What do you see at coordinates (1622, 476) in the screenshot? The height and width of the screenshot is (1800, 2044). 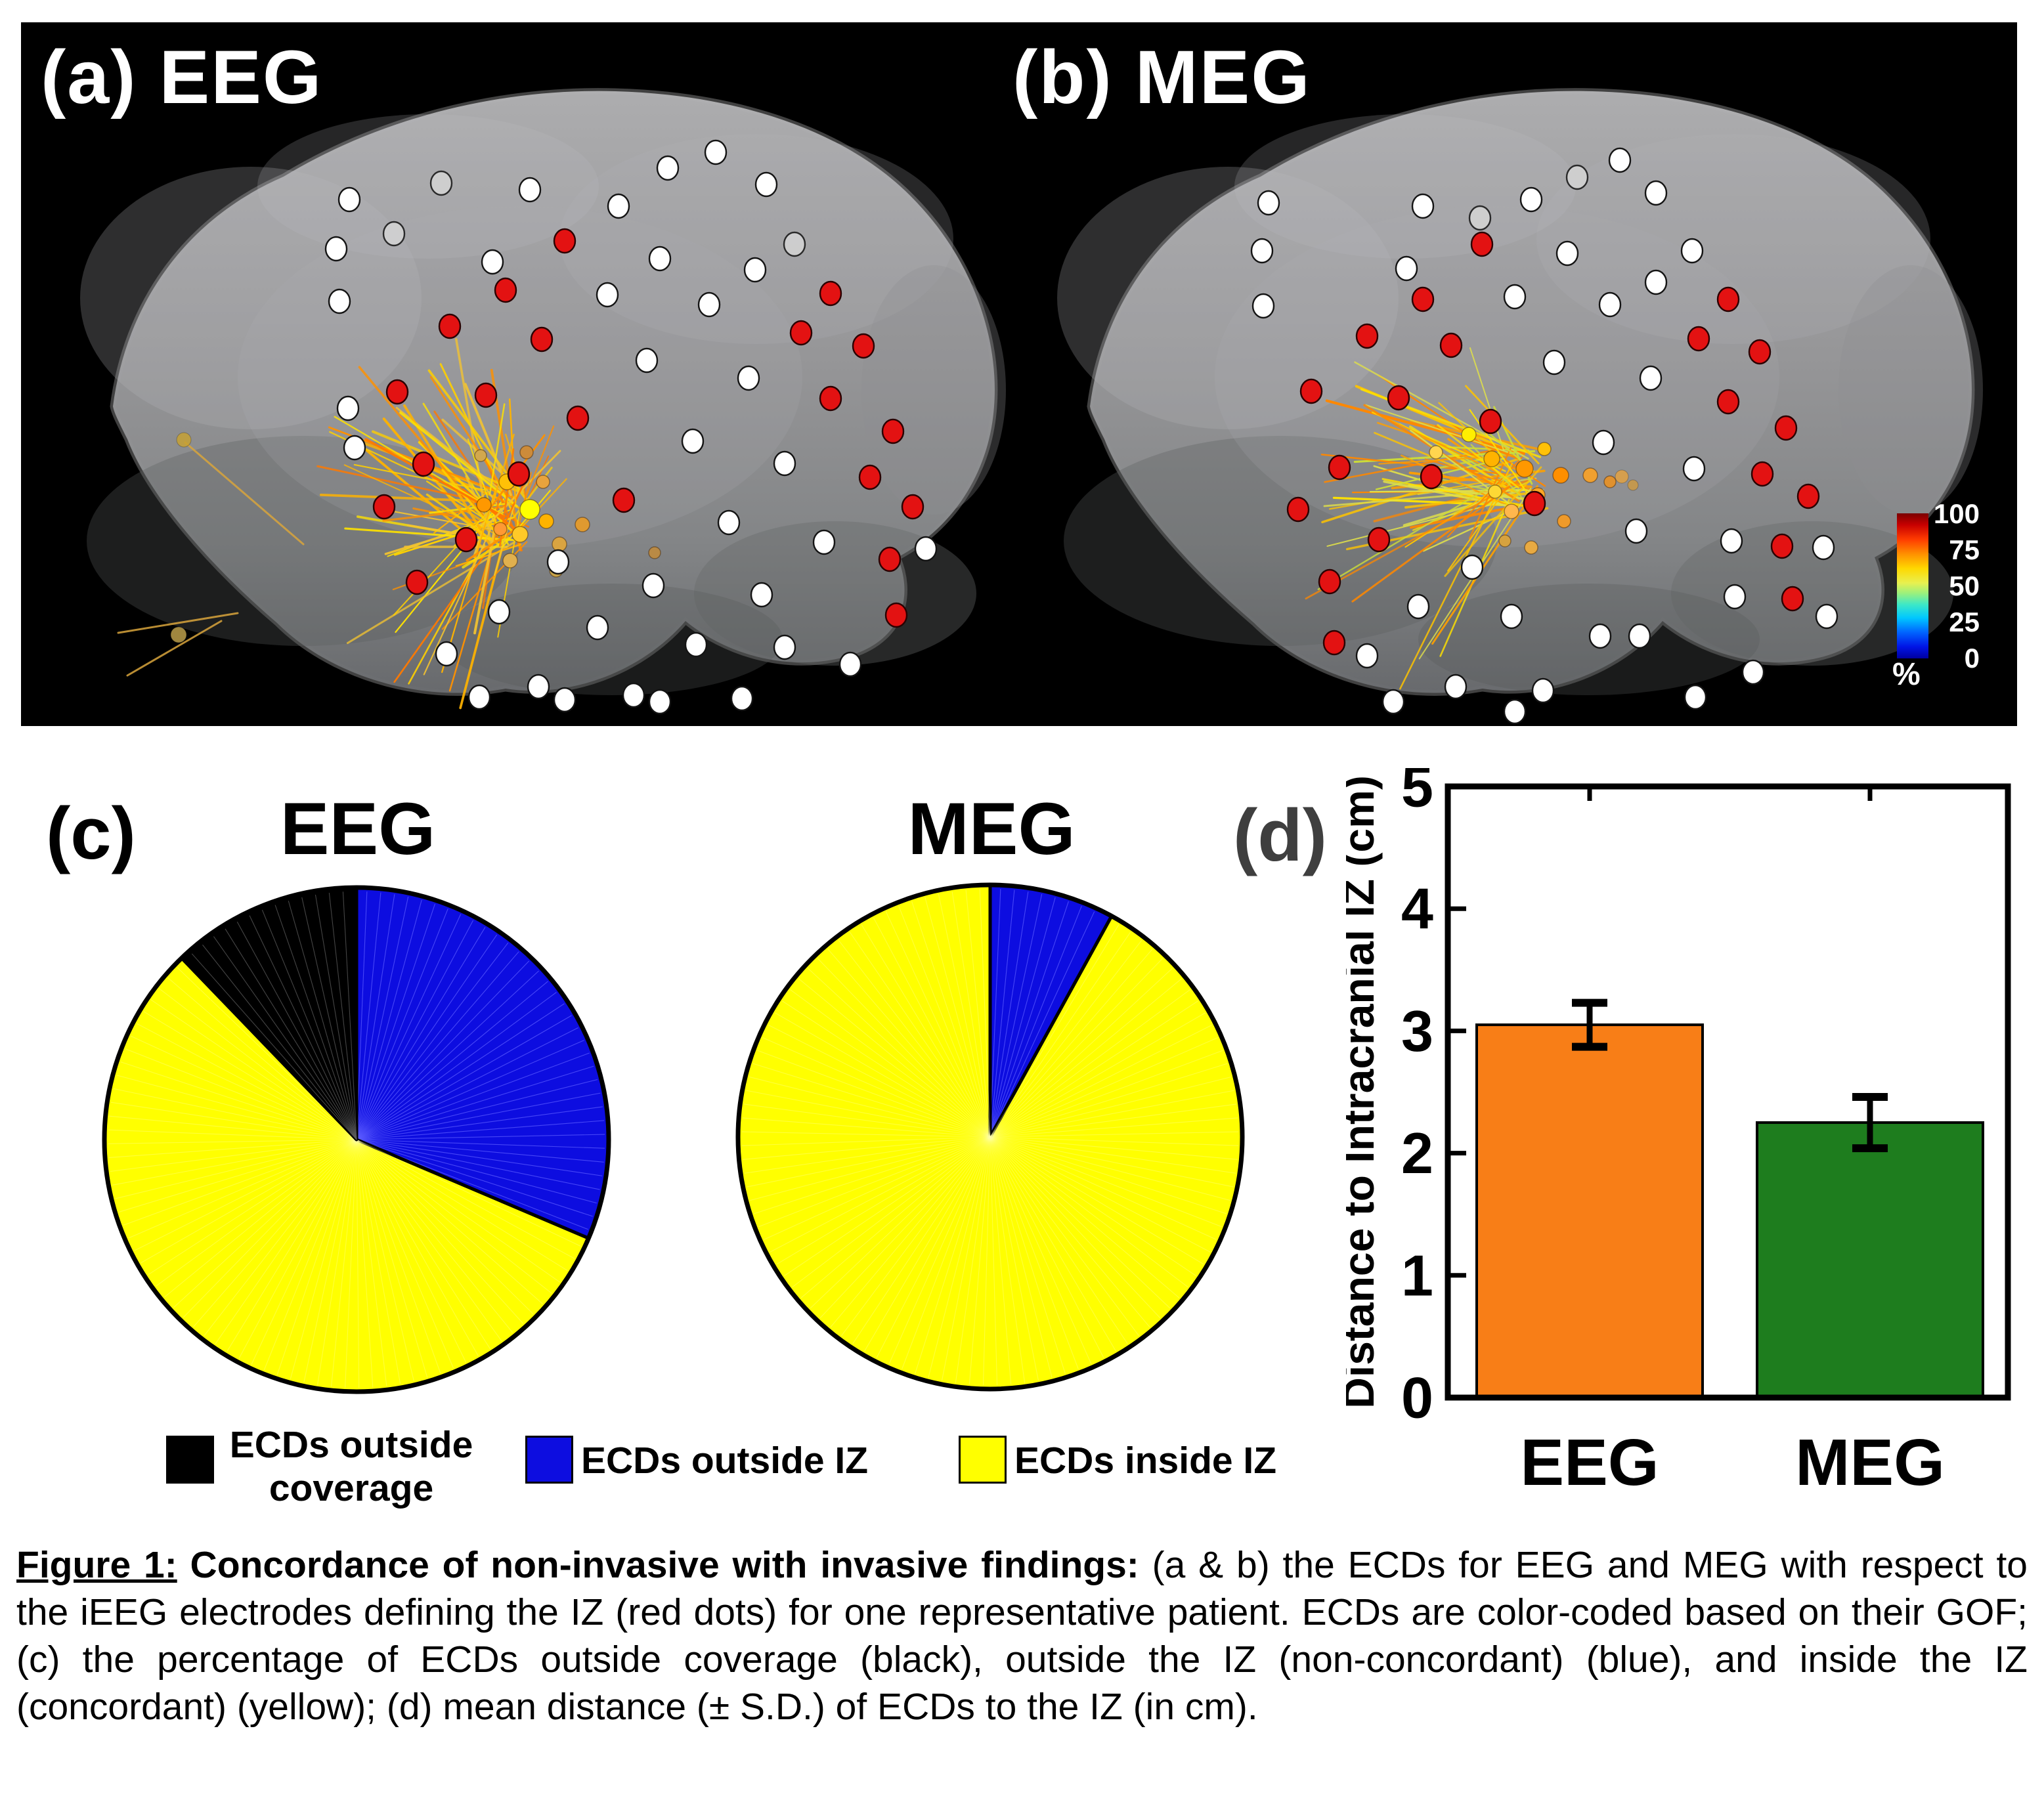 I see `ecd-stray-dot` at bounding box center [1622, 476].